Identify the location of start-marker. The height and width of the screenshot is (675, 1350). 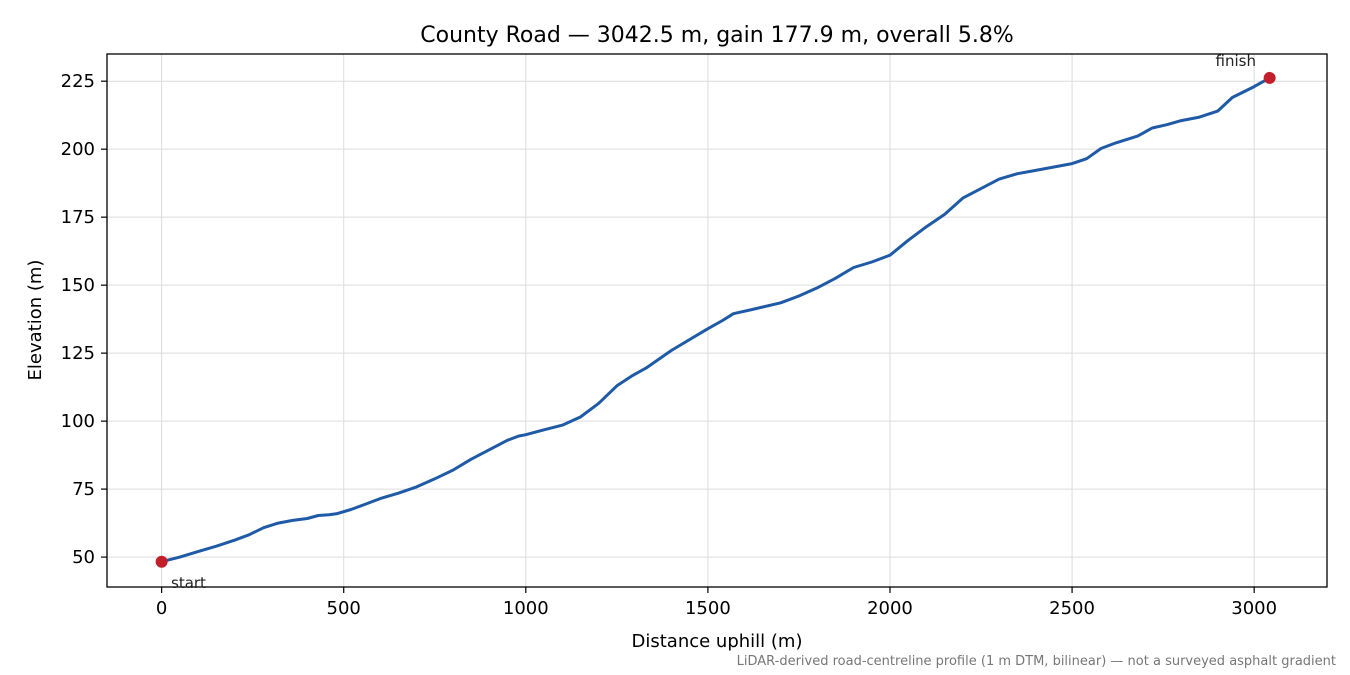
(161, 561).